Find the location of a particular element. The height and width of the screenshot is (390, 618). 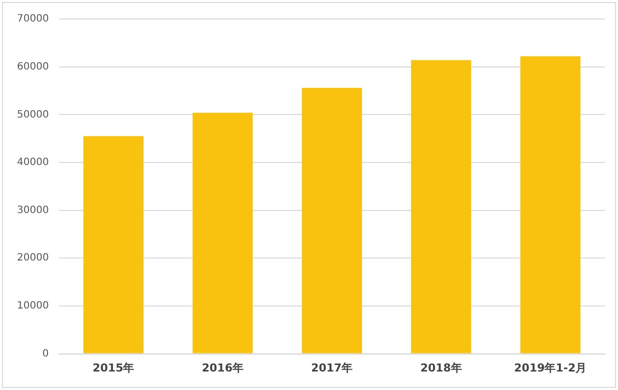

y-tick-label: 60000 is located at coordinates (33, 66).